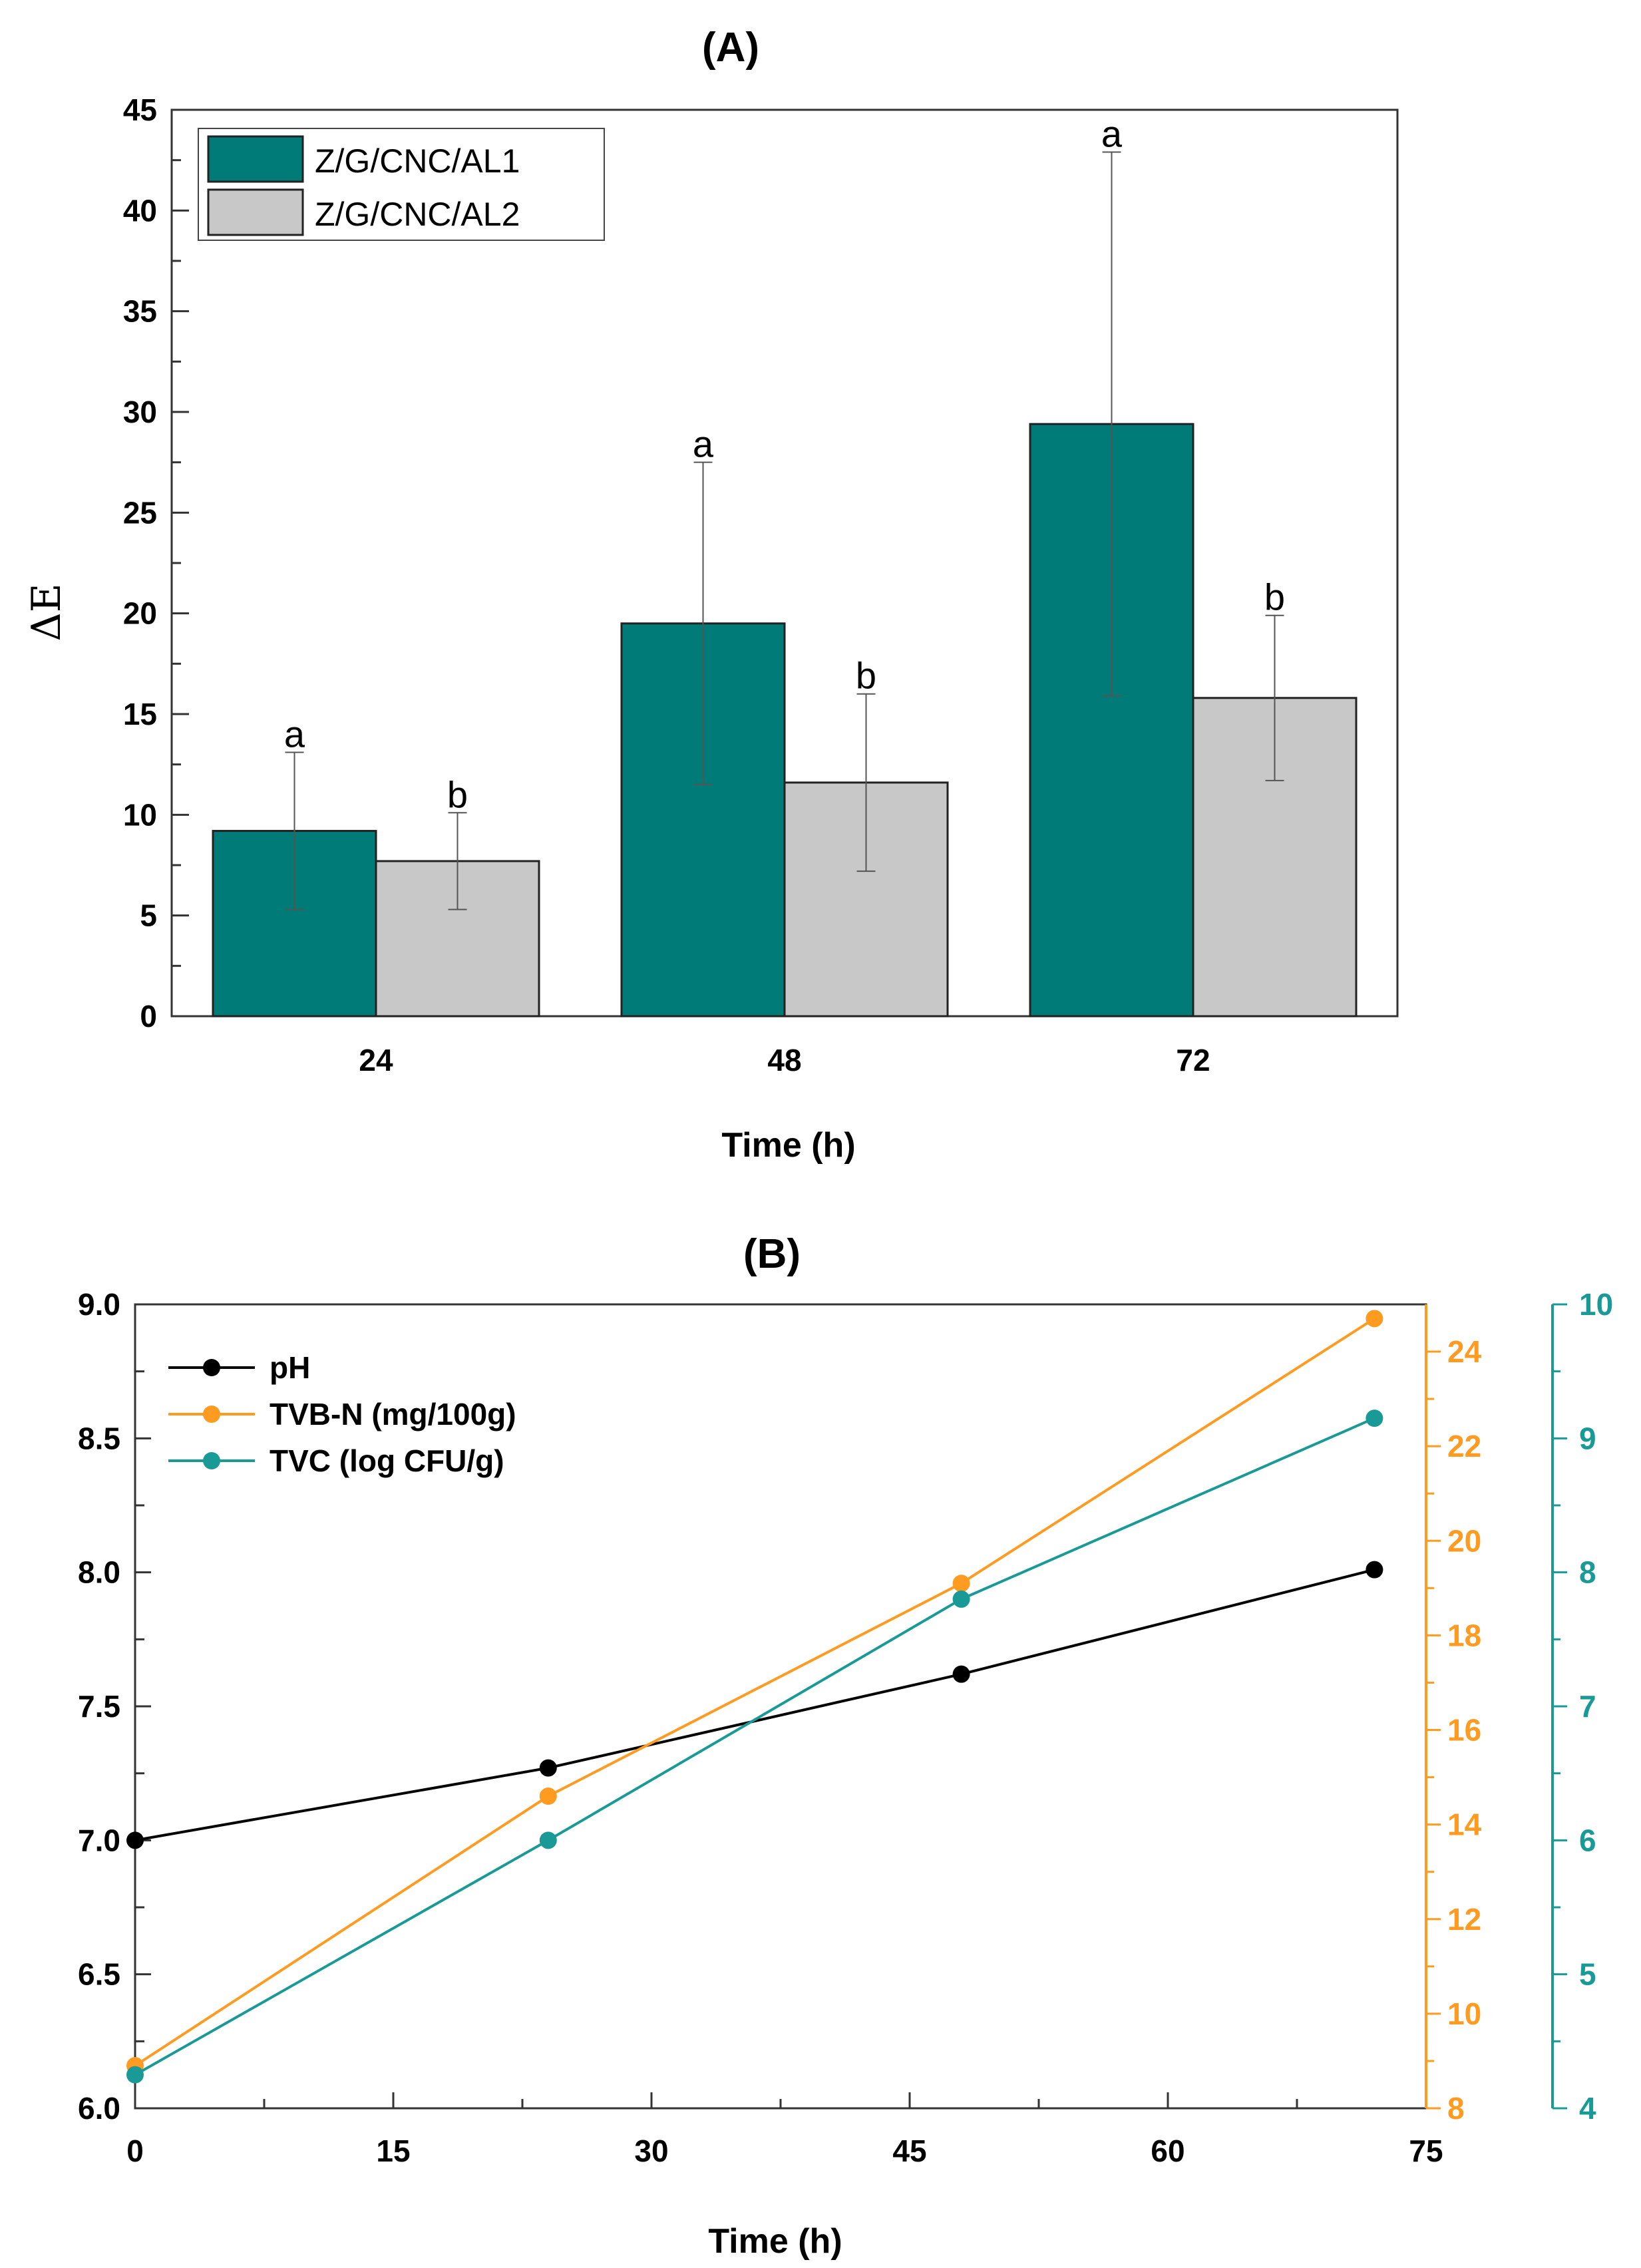 The image size is (1641, 2268). I want to click on panel-a-y-tick-label: 45, so click(140, 110).